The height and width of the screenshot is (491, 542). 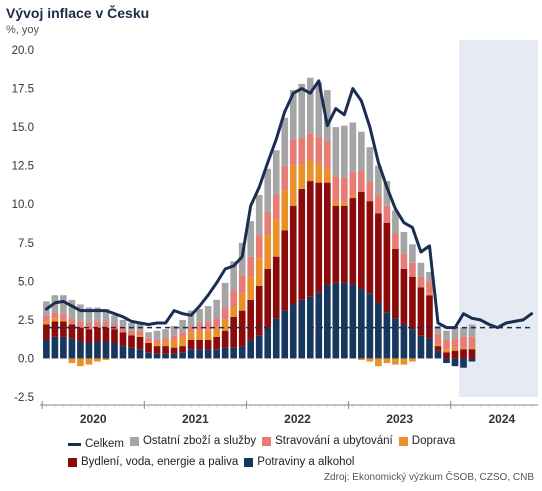 What do you see at coordinates (199, 441) in the screenshot?
I see `legend-label: Ostatní zboží a služby` at bounding box center [199, 441].